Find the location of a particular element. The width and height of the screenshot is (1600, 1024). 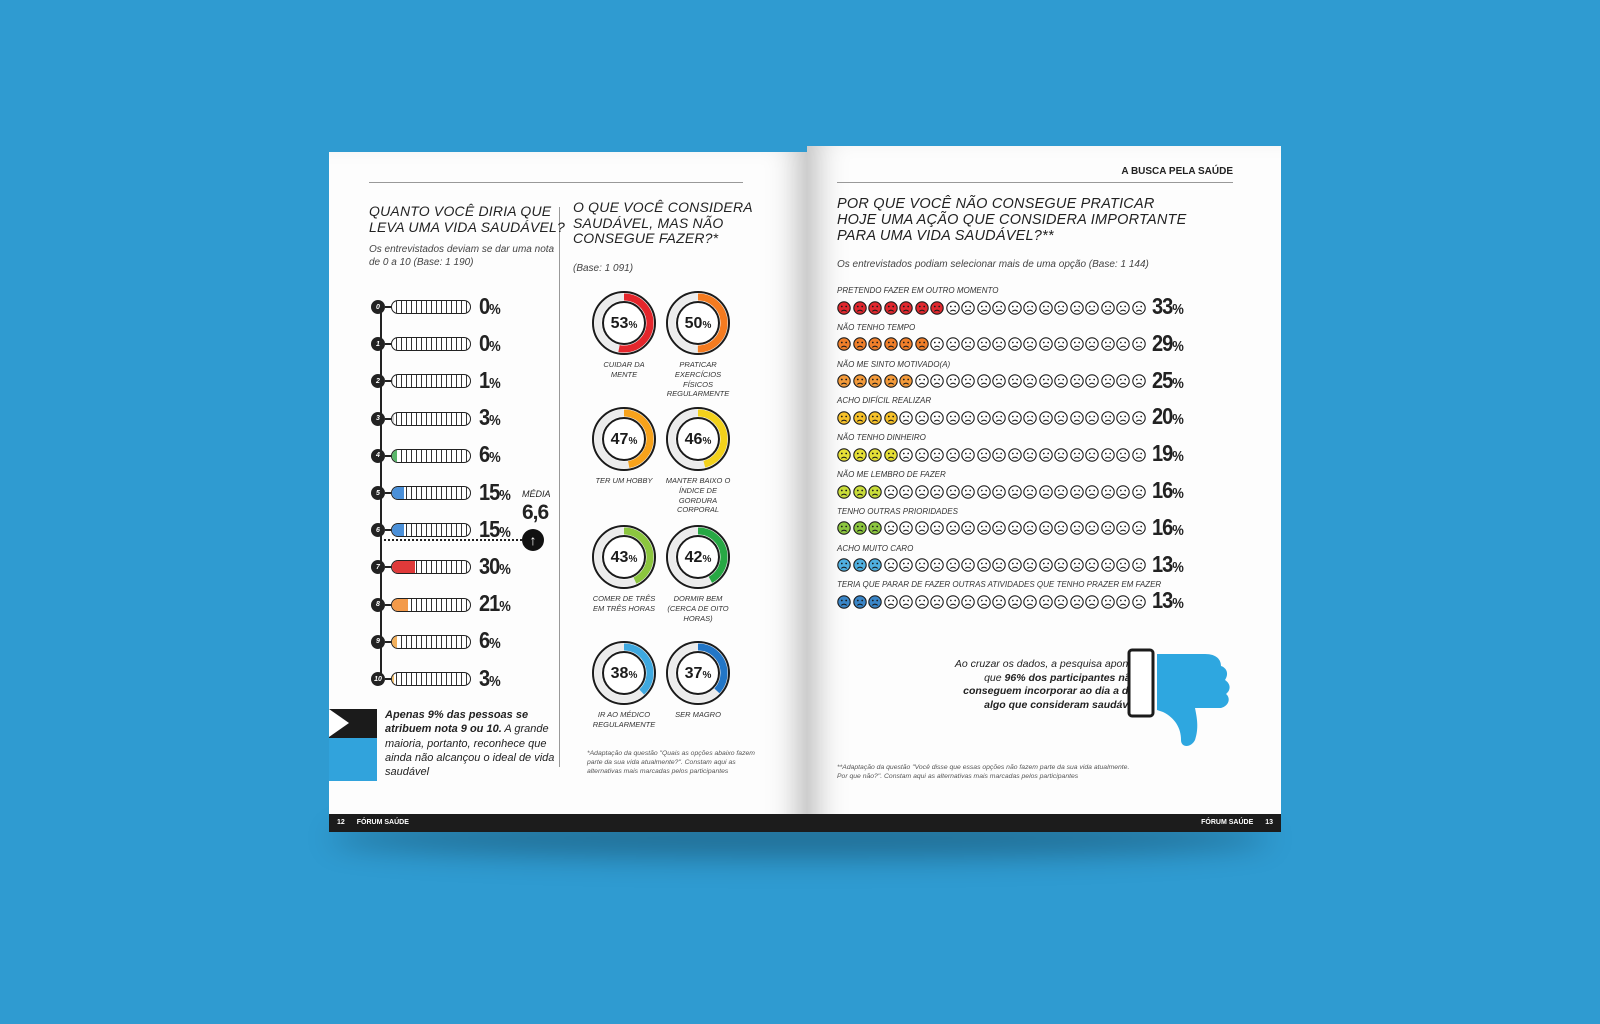

reason-row: PRETENDO FAZER EM OUTRO MOMENTO 33% is located at coordinates (1047, 303).